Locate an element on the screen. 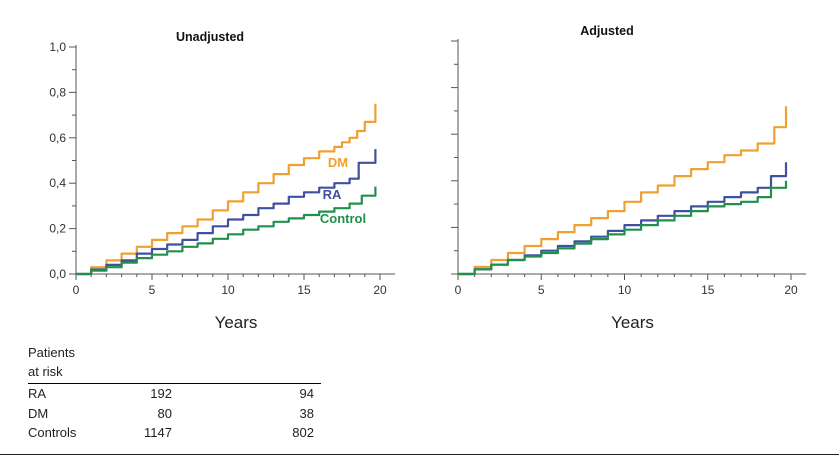  risk-table-header: Patients at risk is located at coordinates (174, 363).